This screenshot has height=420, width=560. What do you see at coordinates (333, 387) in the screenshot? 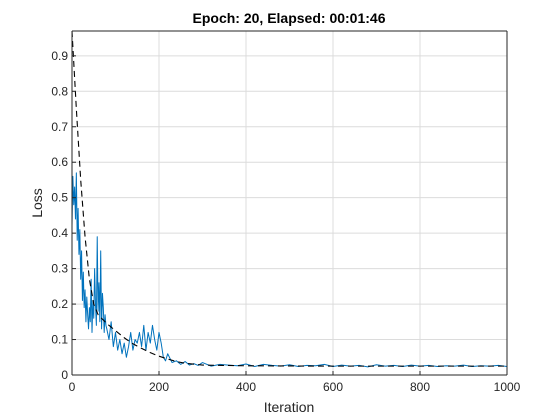
I see `x-tick-label: 600` at bounding box center [333, 387].